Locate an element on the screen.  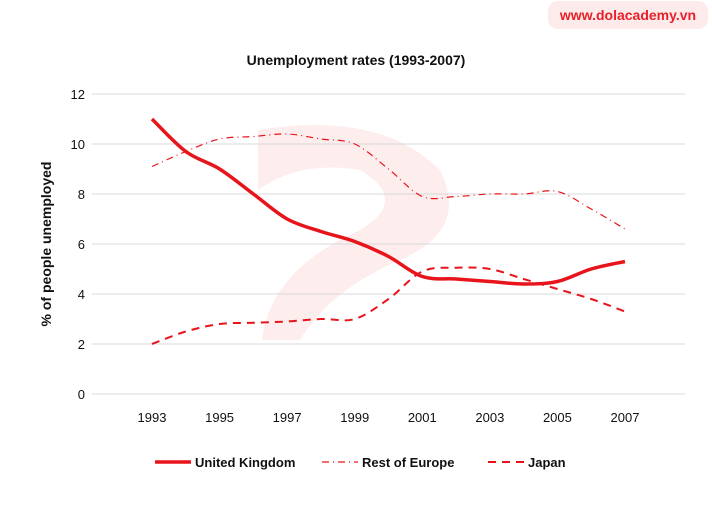
watermark-logo is located at coordinates (353, 232).